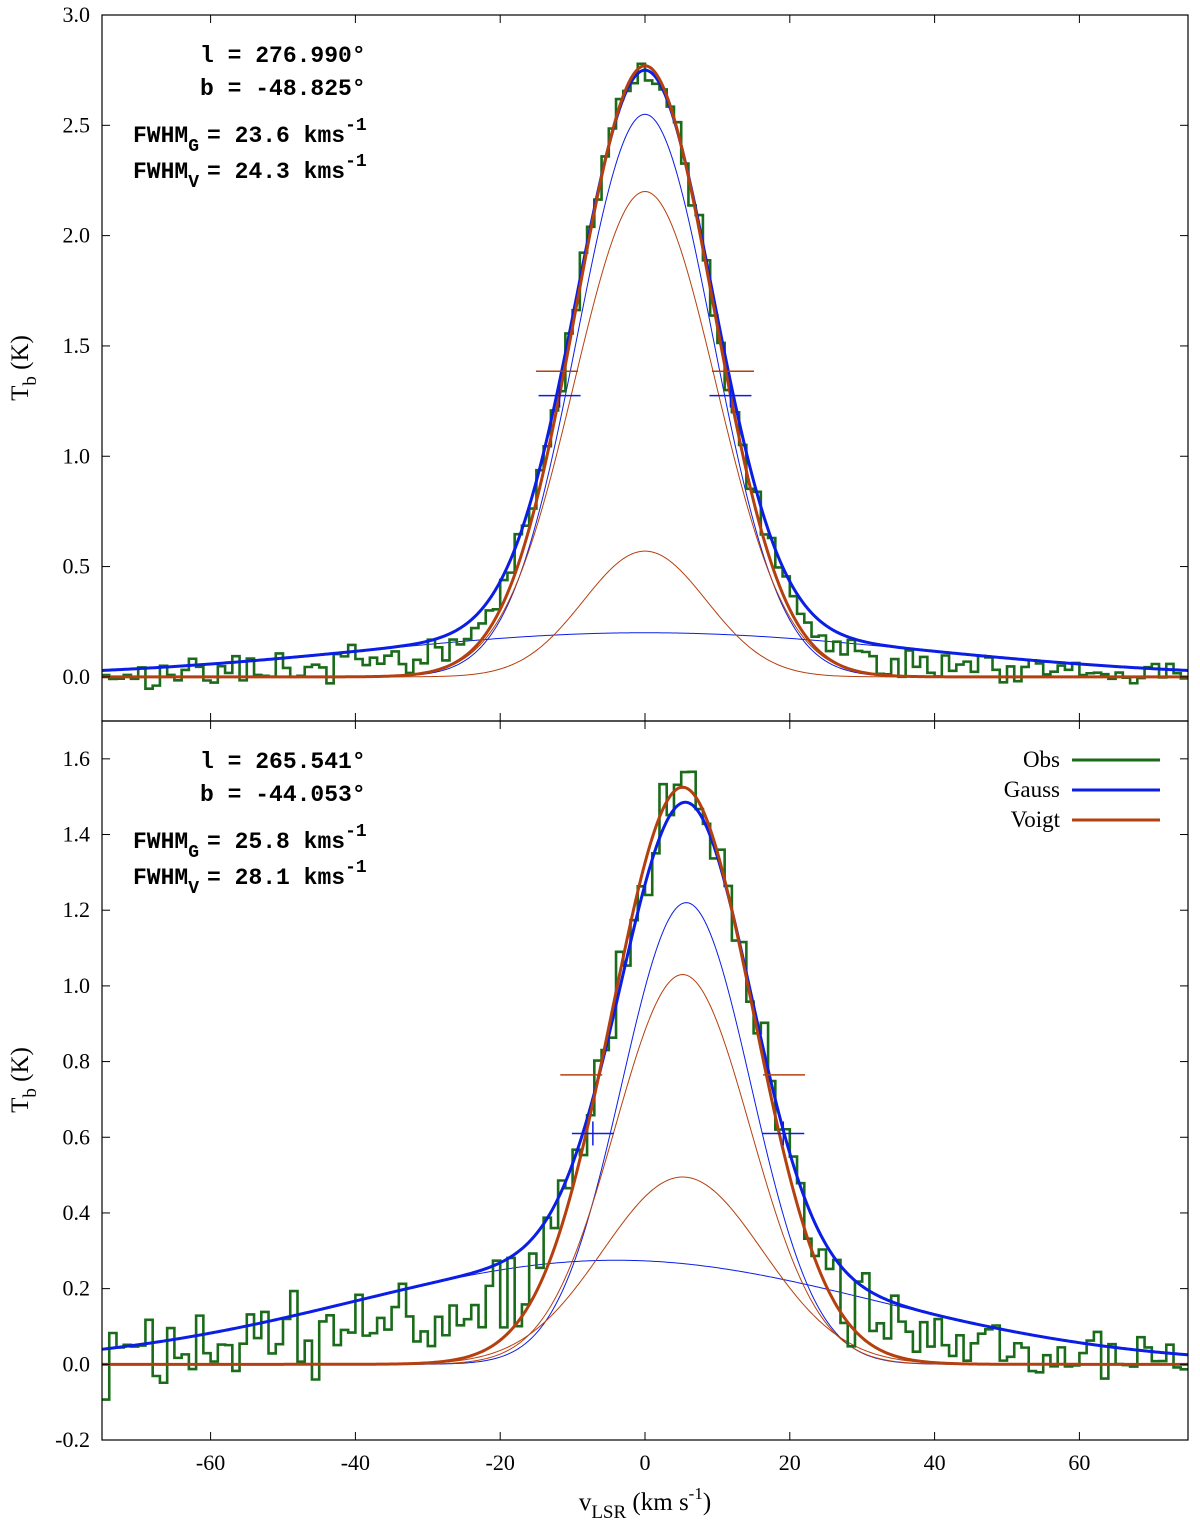 Image resolution: width=1200 pixels, height=1529 pixels. What do you see at coordinates (77, 758) in the screenshot?
I see `y-tick-label: 1.6` at bounding box center [77, 758].